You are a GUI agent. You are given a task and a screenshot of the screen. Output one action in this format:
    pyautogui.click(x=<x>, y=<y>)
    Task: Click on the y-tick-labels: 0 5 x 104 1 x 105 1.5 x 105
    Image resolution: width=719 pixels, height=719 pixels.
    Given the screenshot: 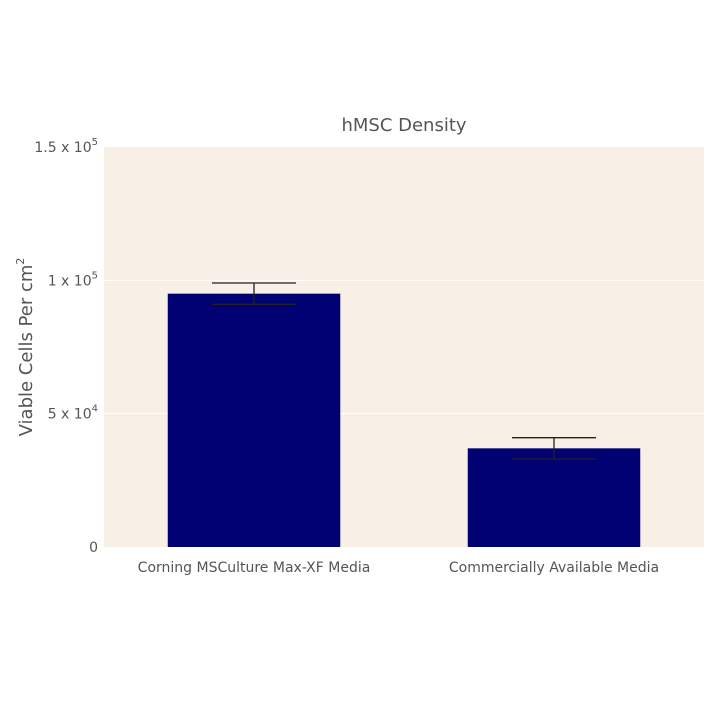 What is the action you would take?
    pyautogui.click(x=66, y=346)
    